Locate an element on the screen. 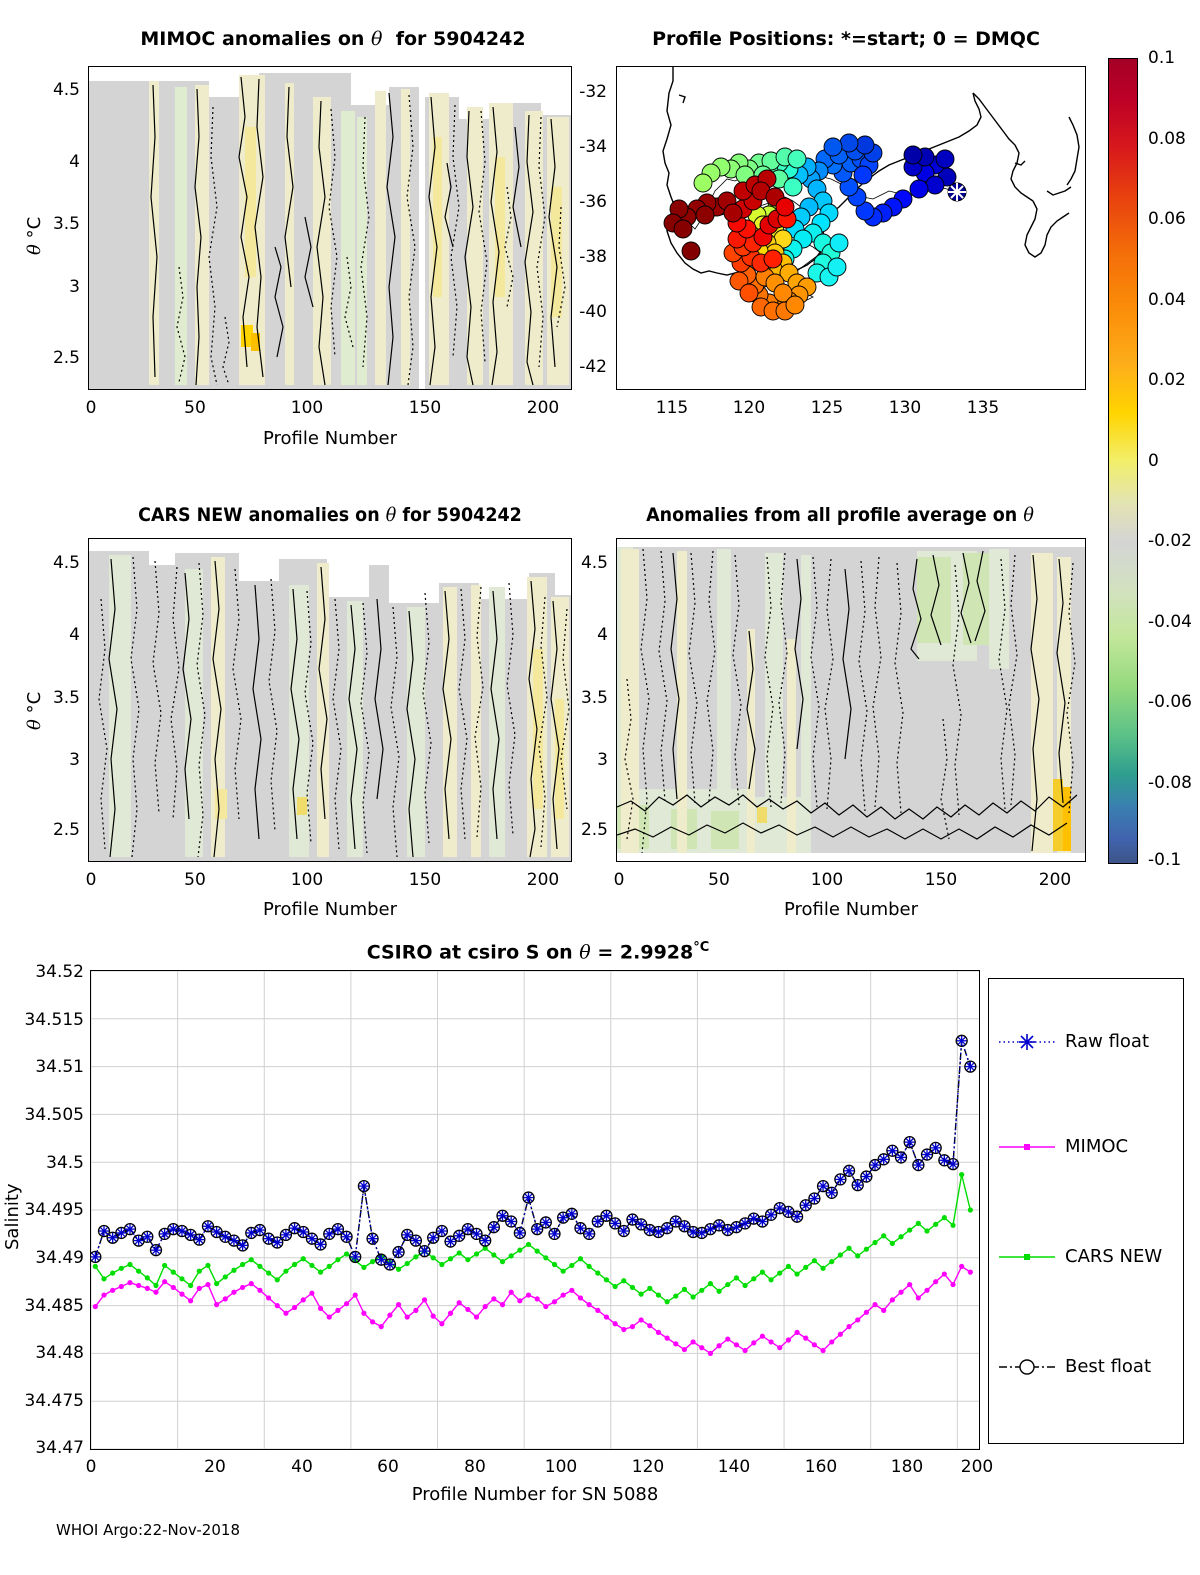 This screenshot has width=1200, height=1575. legend-swatch-cars-new is located at coordinates (1027, 1257).